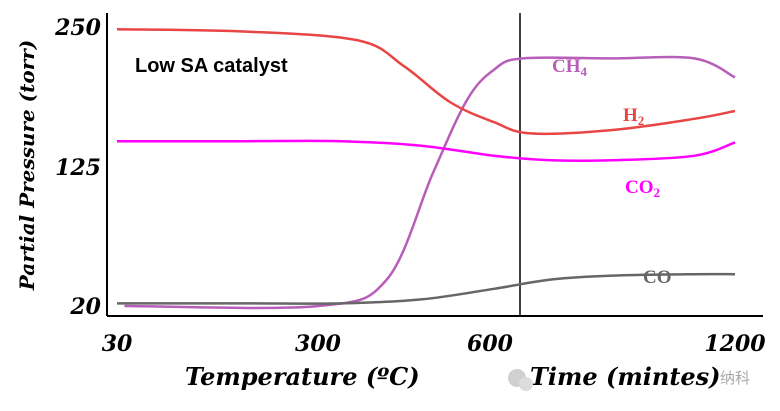 The width and height of the screenshot is (780, 411). What do you see at coordinates (426, 151) in the screenshot?
I see `series-line-co2` at bounding box center [426, 151].